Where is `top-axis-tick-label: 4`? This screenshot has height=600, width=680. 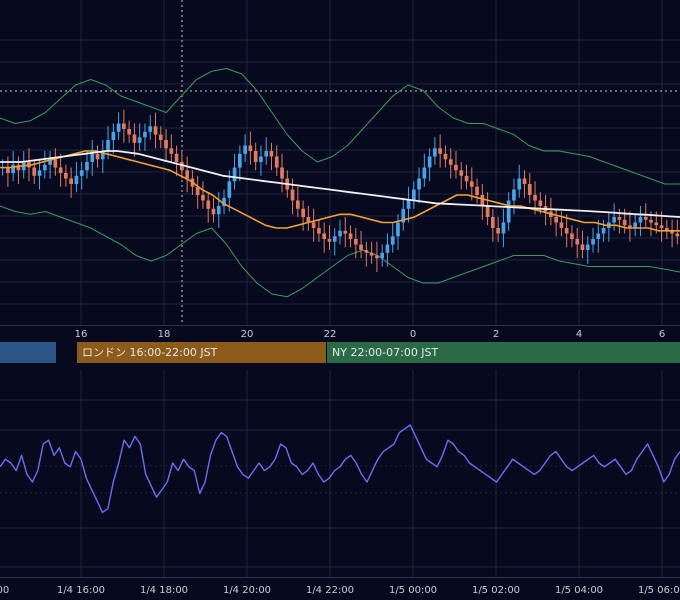
top-axis-tick-label: 4 is located at coordinates (579, 334).